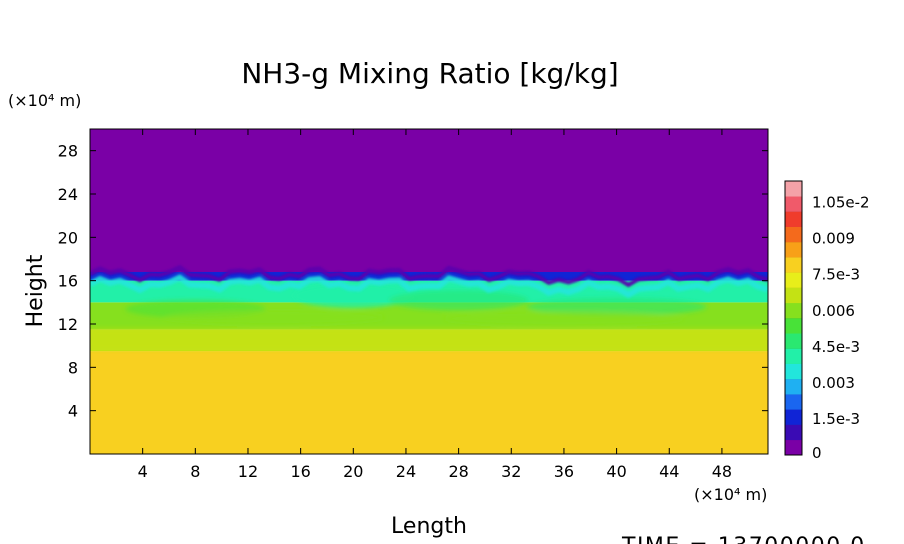  Describe the element at coordinates (406, 471) in the screenshot. I see `x-tick-label: 24` at that location.